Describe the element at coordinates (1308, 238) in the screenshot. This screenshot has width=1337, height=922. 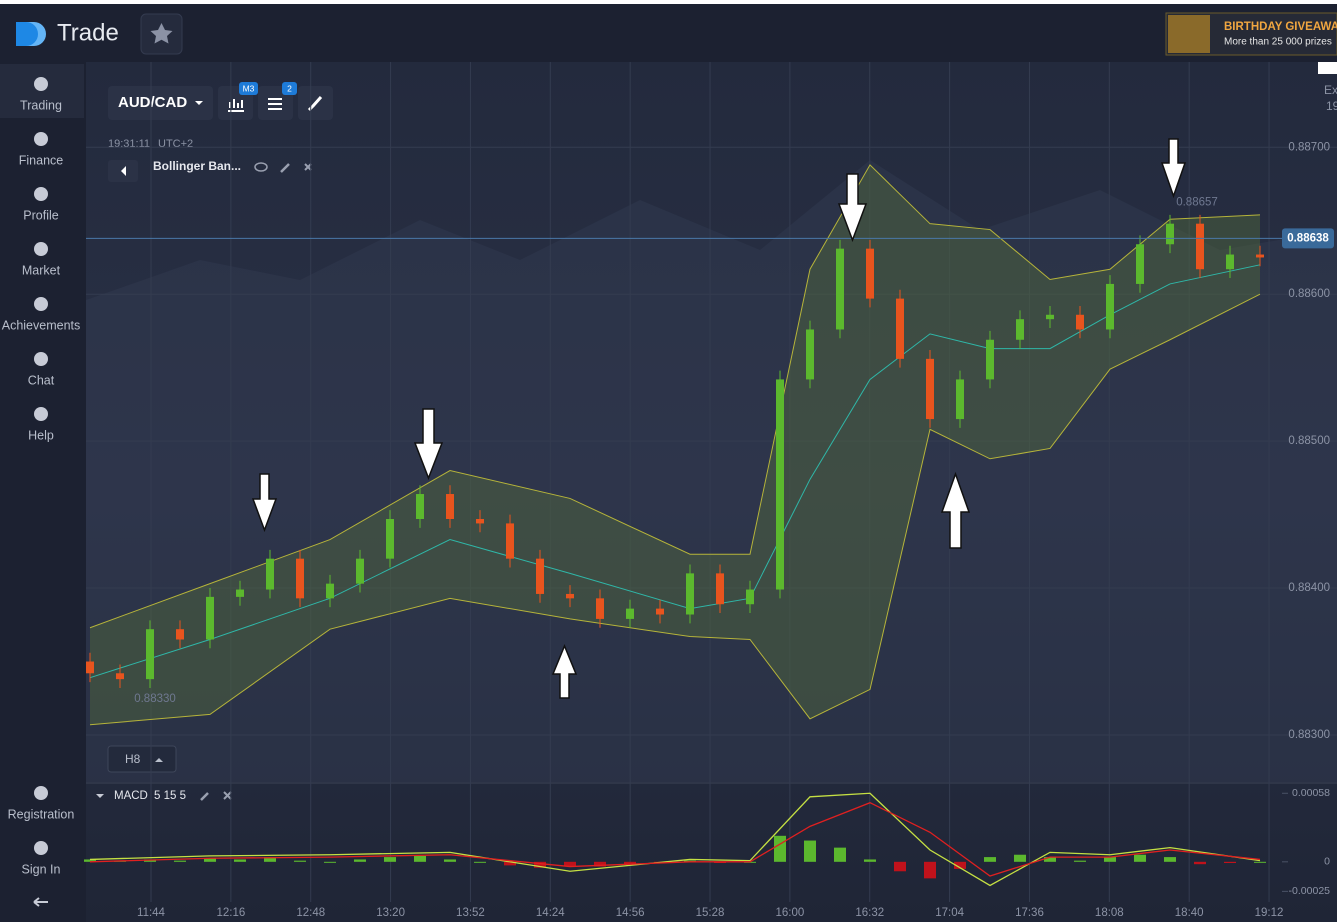
I see `current-price-label: 0.88638` at that location.